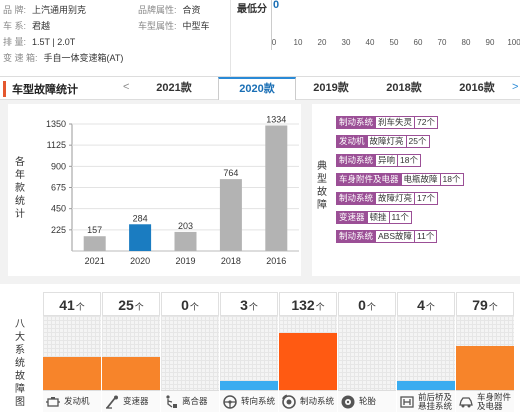 The width and height of the screenshot is (520, 417). What do you see at coordinates (418, 42) in the screenshot?
I see `score-tick-label: 60` at bounding box center [418, 42].